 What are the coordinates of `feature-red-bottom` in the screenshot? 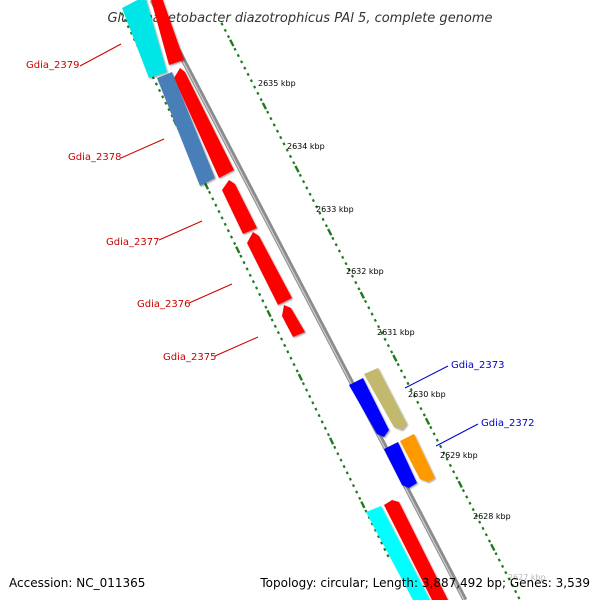 It's located at (416, 550).